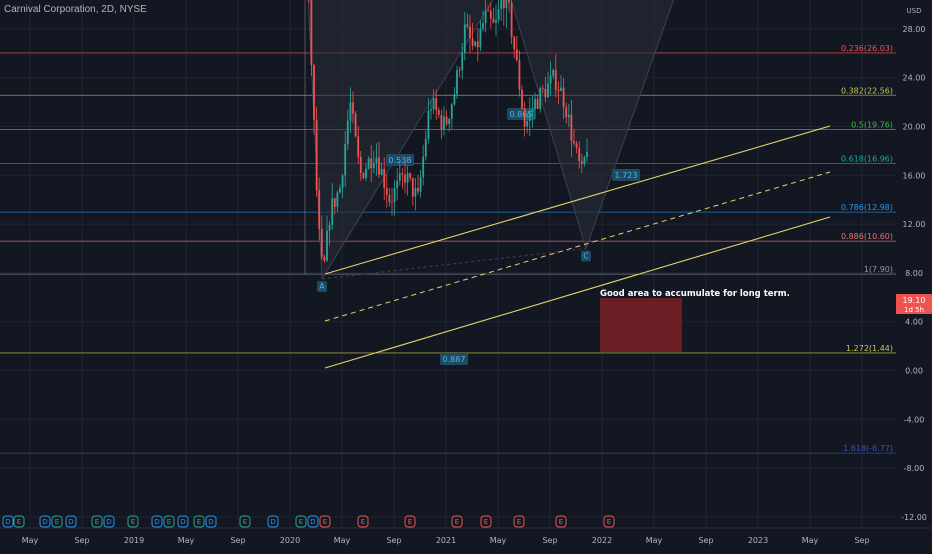  I want to click on fib-level-label: 1(7.90), so click(878, 269).